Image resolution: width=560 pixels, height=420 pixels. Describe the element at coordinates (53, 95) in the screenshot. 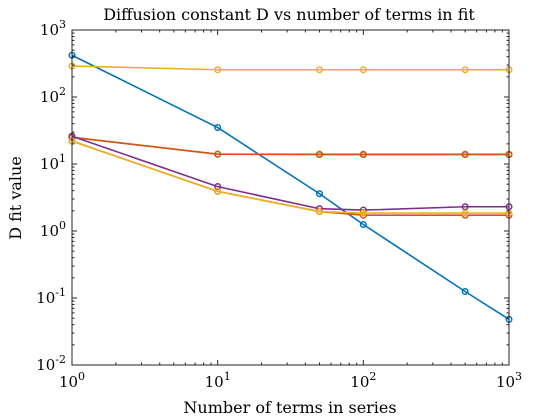

I see `y-tick-label: 10²` at that location.